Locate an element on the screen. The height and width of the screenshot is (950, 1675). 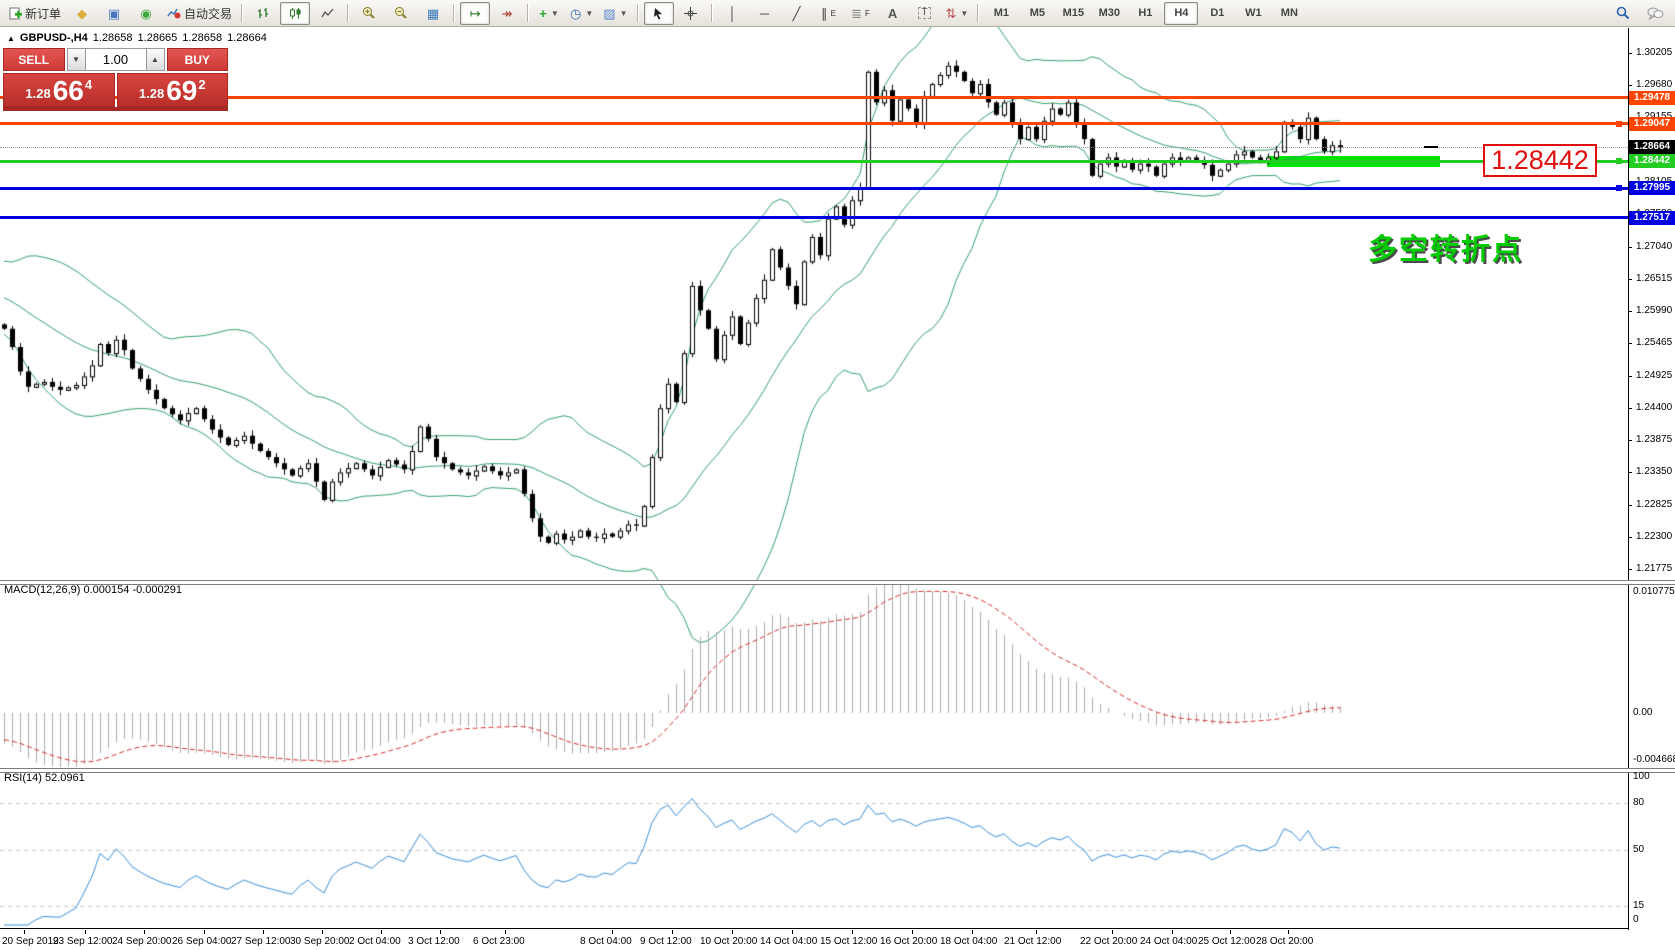
signals-button: ◉ is located at coordinates (146, 13).